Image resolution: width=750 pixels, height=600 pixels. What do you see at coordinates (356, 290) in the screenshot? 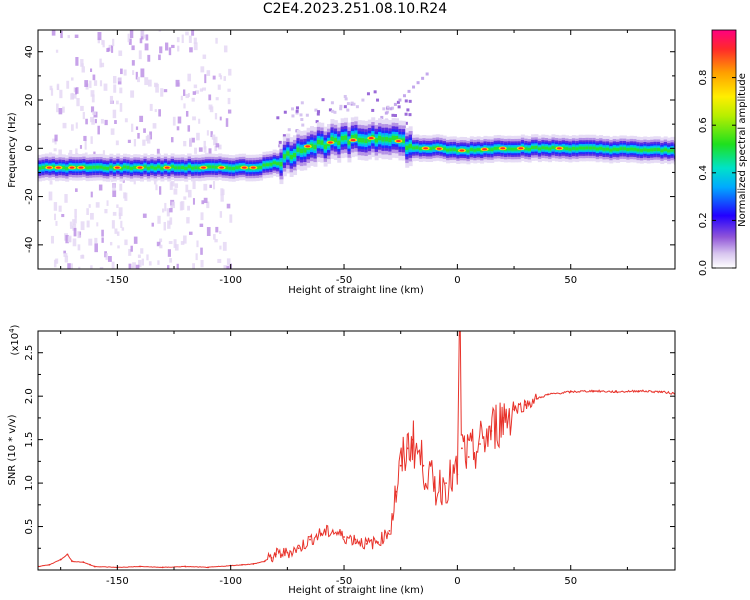
I see `spectrogram-xlabel: Height of straight line (km)` at bounding box center [356, 290].